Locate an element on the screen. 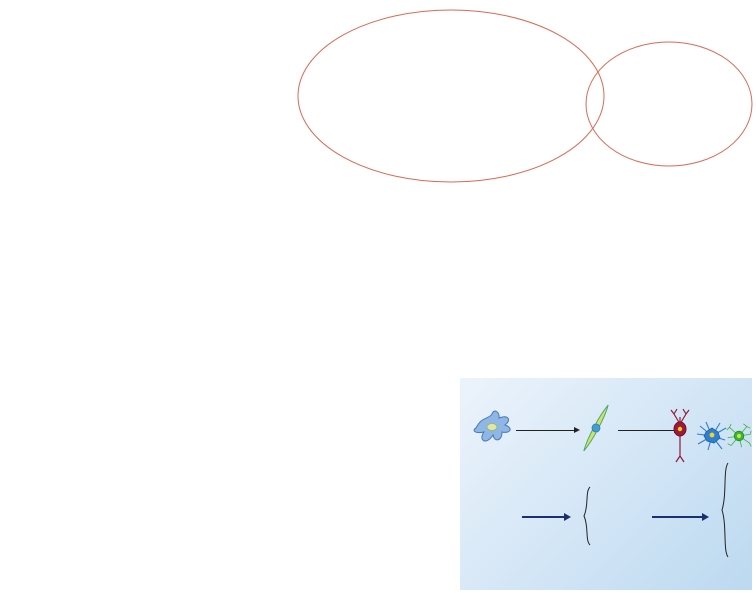 The height and width of the screenshot is (593, 756). heatmap-scr029 is located at coordinates (231, 103).